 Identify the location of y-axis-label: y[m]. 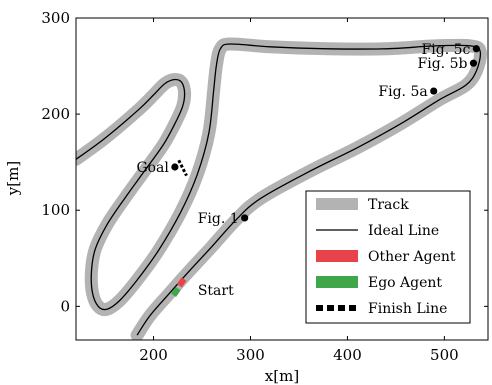
(13, 178).